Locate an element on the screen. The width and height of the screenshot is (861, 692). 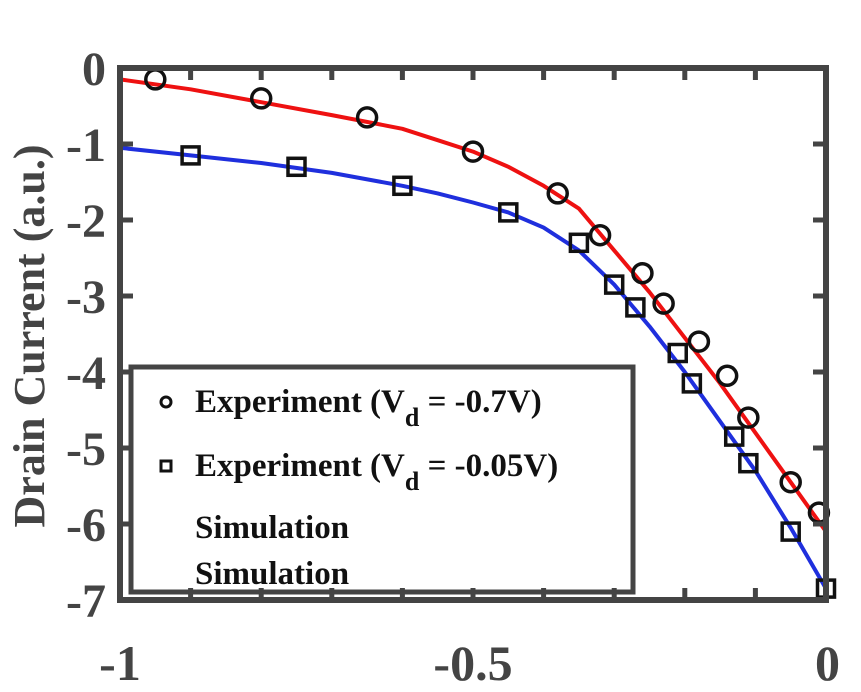
legend-label-0: Experiment (Vd = -0.7V) is located at coordinates (368, 408).